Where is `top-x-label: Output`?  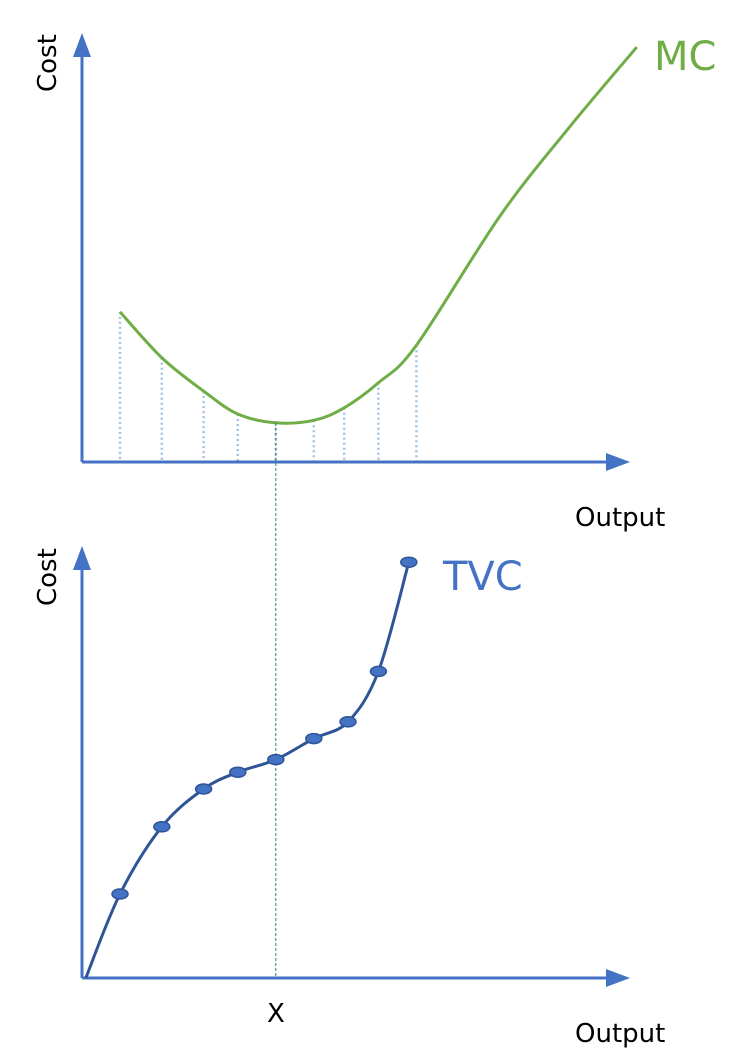 top-x-label: Output is located at coordinates (620, 518).